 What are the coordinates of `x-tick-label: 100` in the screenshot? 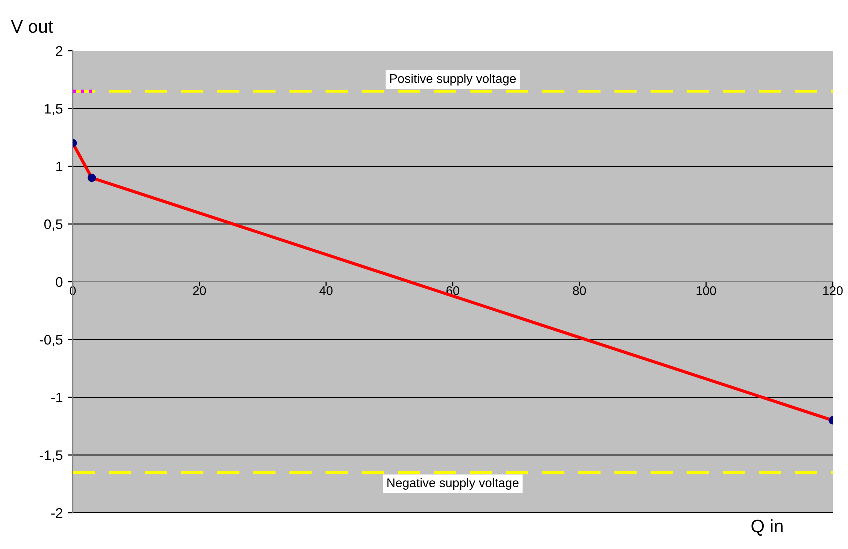 It's located at (706, 291).